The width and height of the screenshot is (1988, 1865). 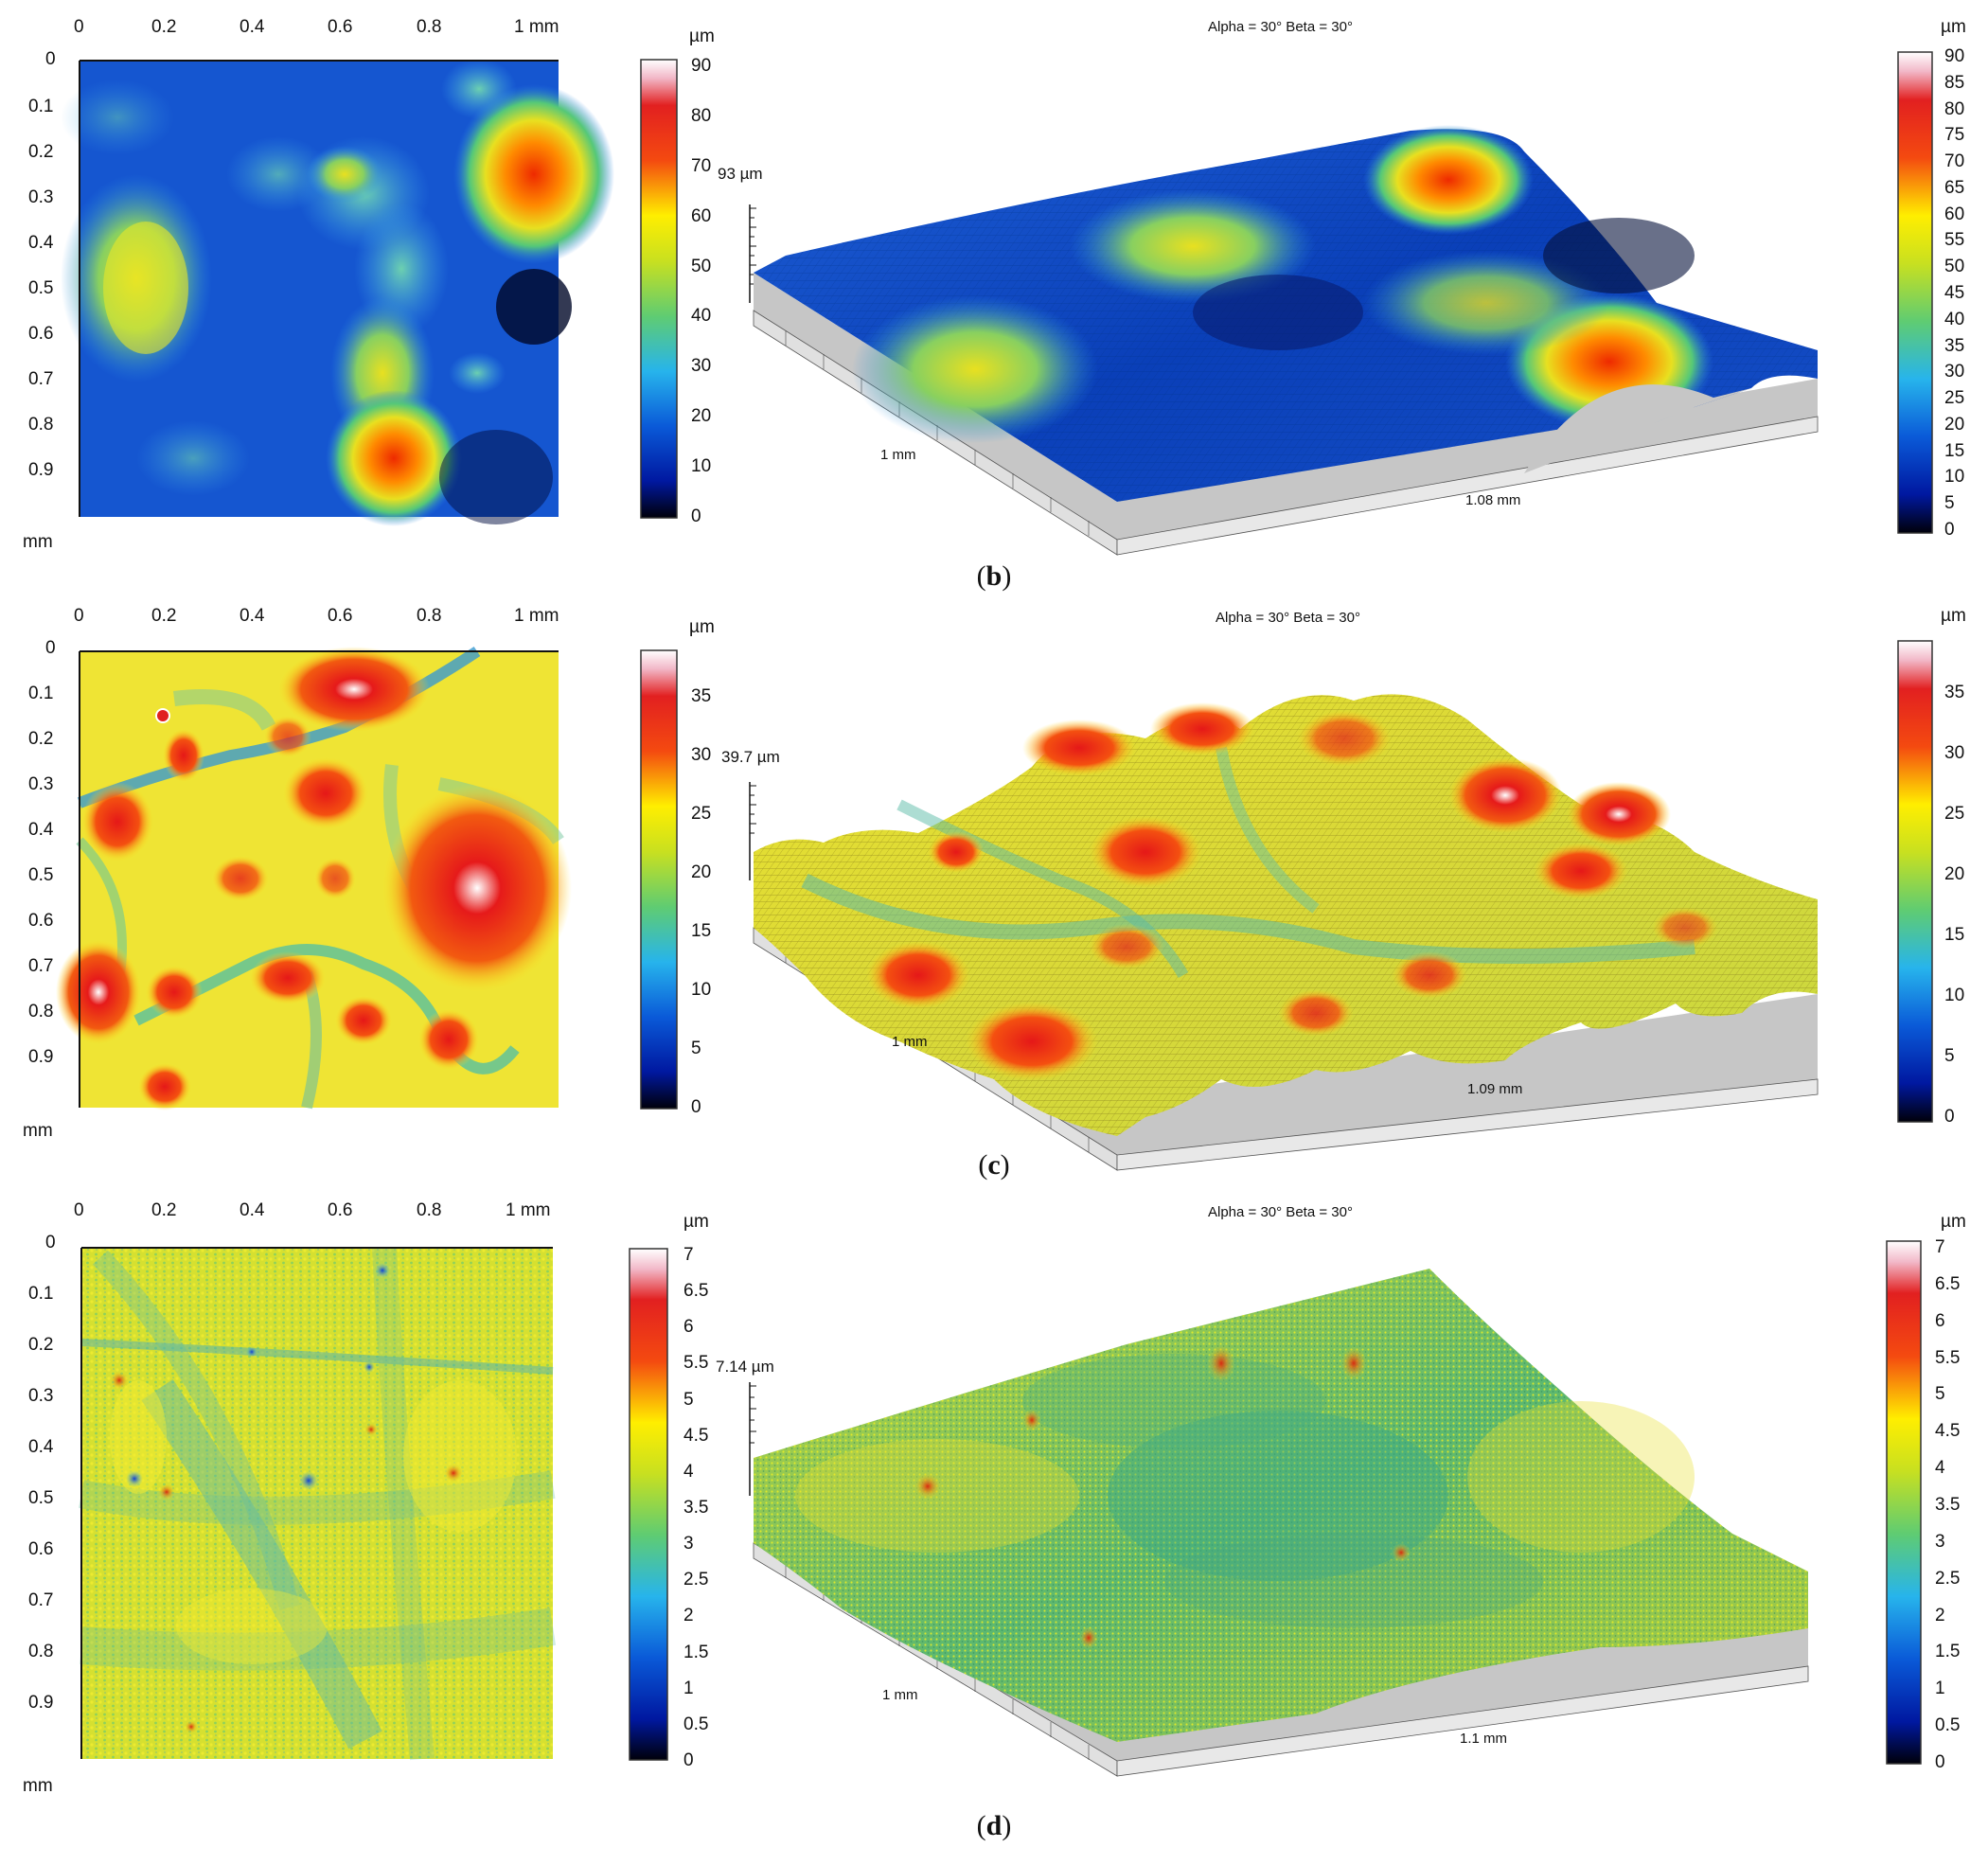 What do you see at coordinates (1954, 319) in the screenshot?
I see `colorbar-tick: 40` at bounding box center [1954, 319].